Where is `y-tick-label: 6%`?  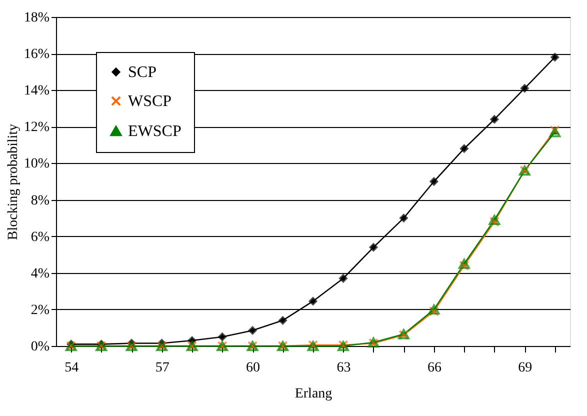
y-tick-label: 6% is located at coordinates (40, 237).